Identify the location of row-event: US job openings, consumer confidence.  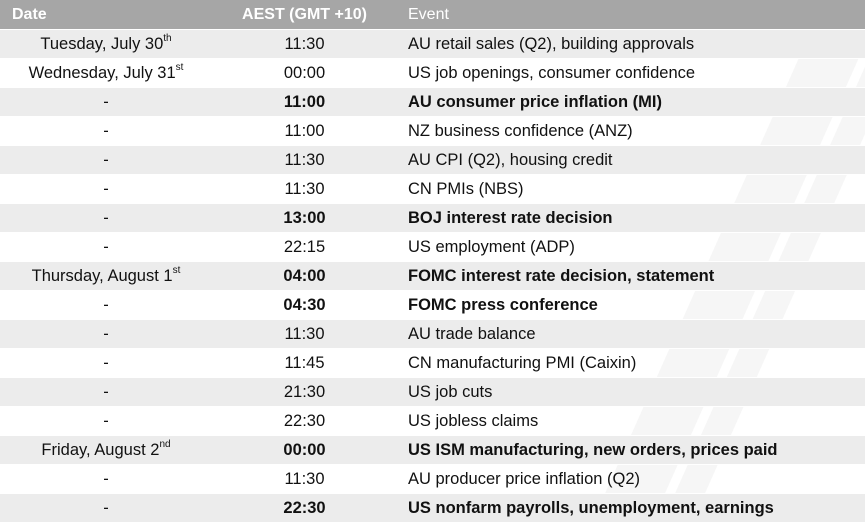
(552, 72).